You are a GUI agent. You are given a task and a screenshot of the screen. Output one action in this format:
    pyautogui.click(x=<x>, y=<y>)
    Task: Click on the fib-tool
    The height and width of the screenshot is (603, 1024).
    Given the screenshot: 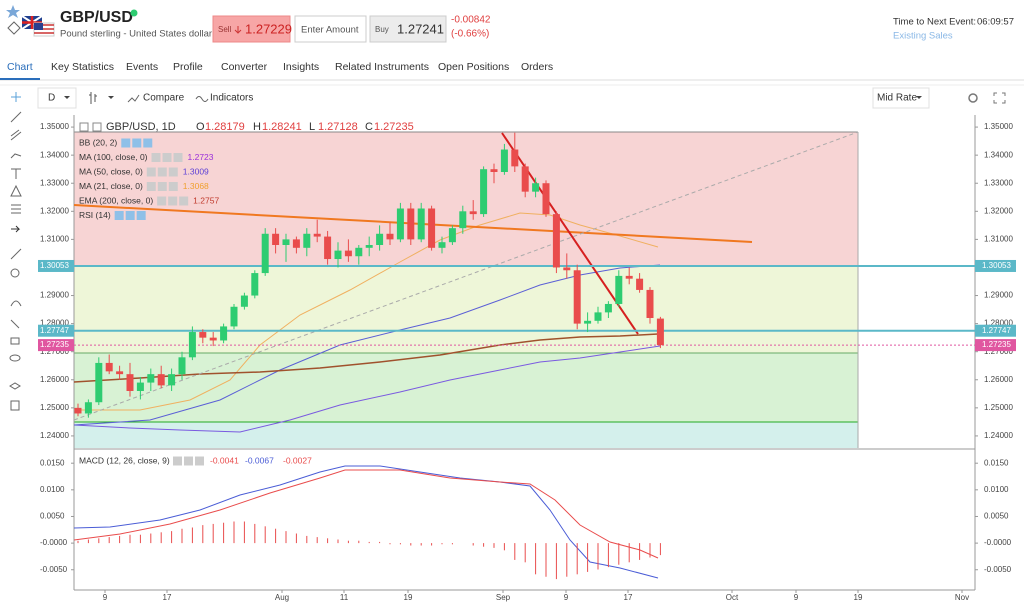 What is the action you would take?
    pyautogui.click(x=16, y=209)
    